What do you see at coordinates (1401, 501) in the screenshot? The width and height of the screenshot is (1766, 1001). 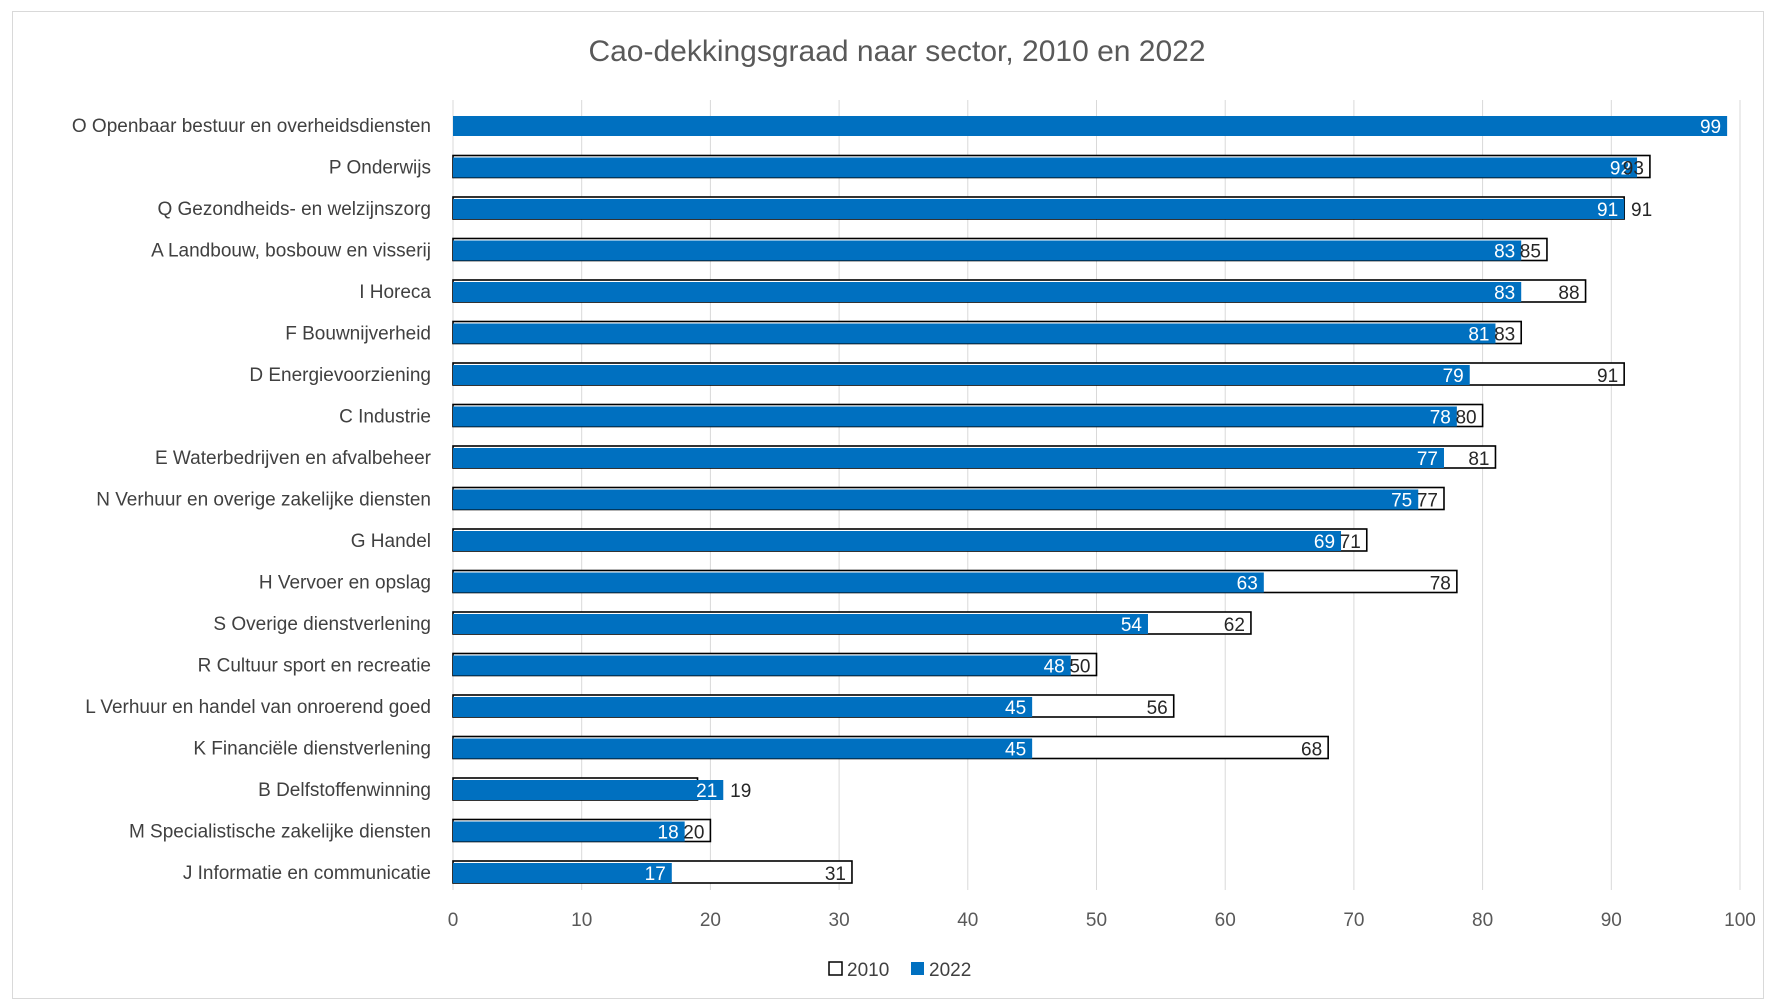 I see `data-label-2022: 75` at bounding box center [1401, 501].